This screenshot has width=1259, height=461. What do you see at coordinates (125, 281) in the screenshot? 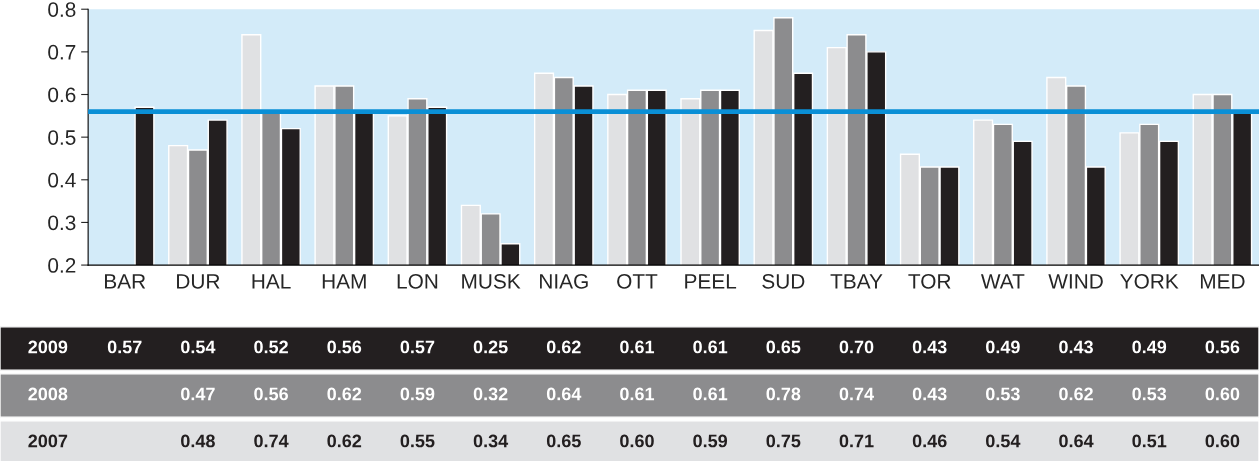
I see `x-tick-label: BAR` at bounding box center [125, 281].